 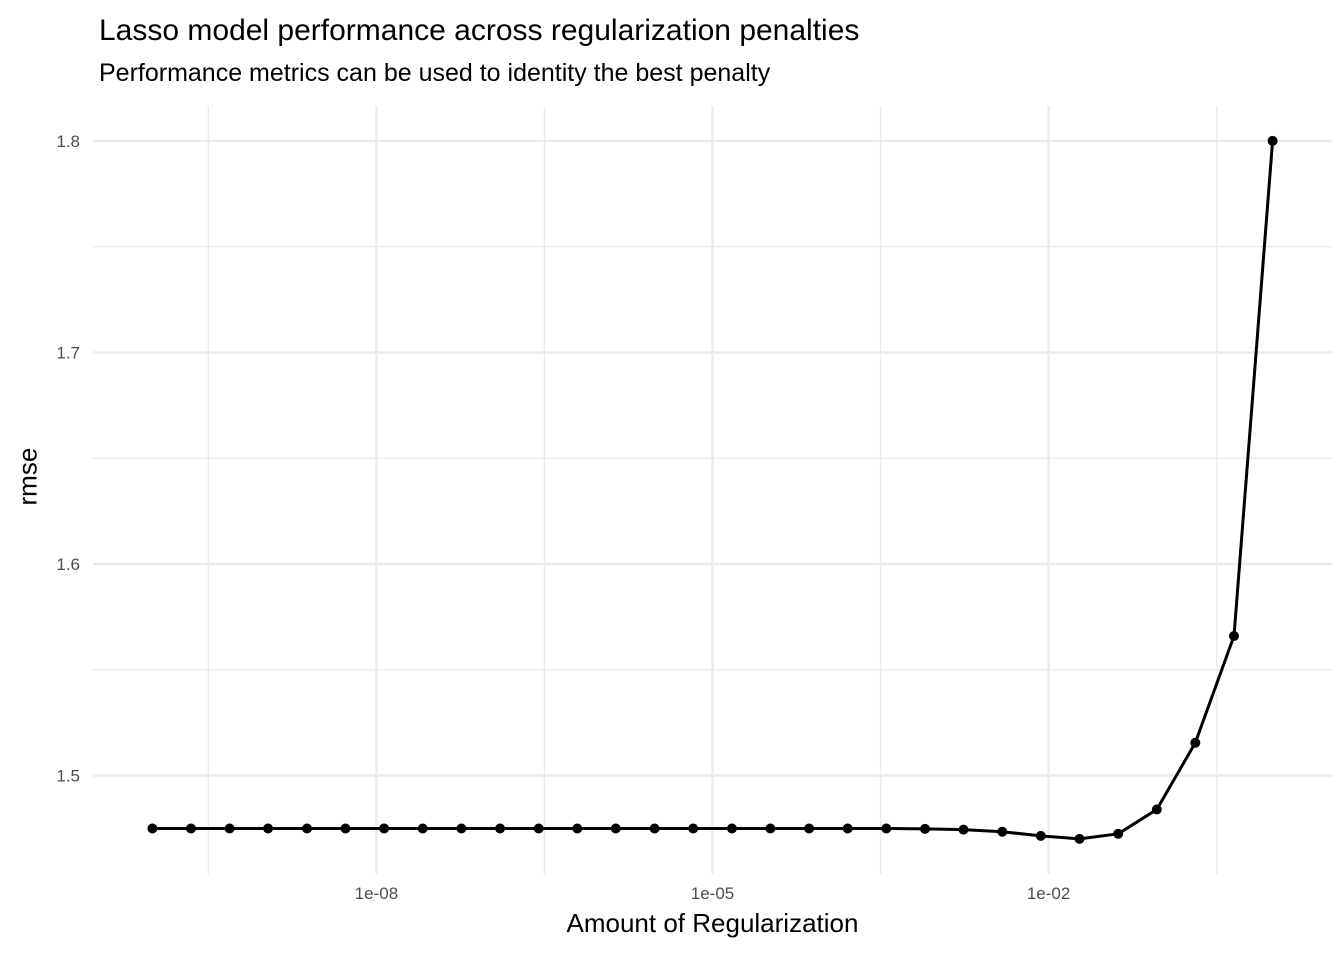 I want to click on x-tick-label: 1e-02, so click(x=1048, y=893).